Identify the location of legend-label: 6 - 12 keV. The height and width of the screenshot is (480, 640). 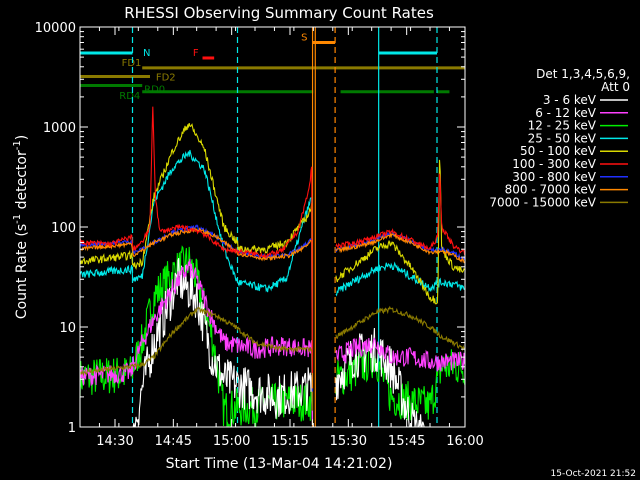
(566, 113).